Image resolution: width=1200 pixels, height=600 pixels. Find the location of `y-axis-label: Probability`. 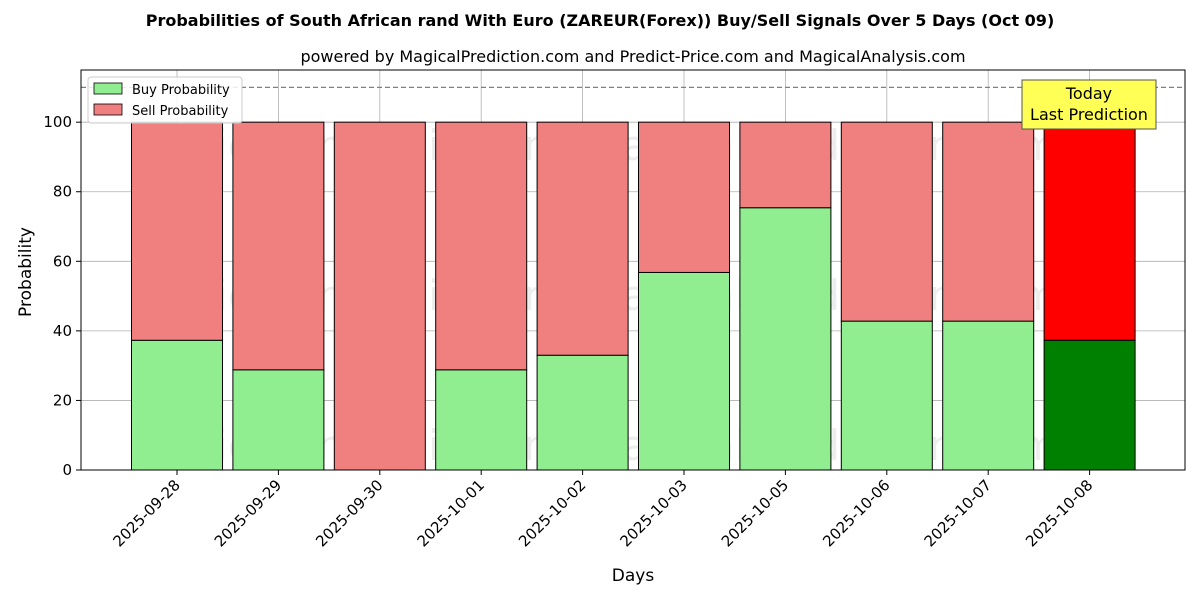

y-axis-label: Probability is located at coordinates (26, 272).